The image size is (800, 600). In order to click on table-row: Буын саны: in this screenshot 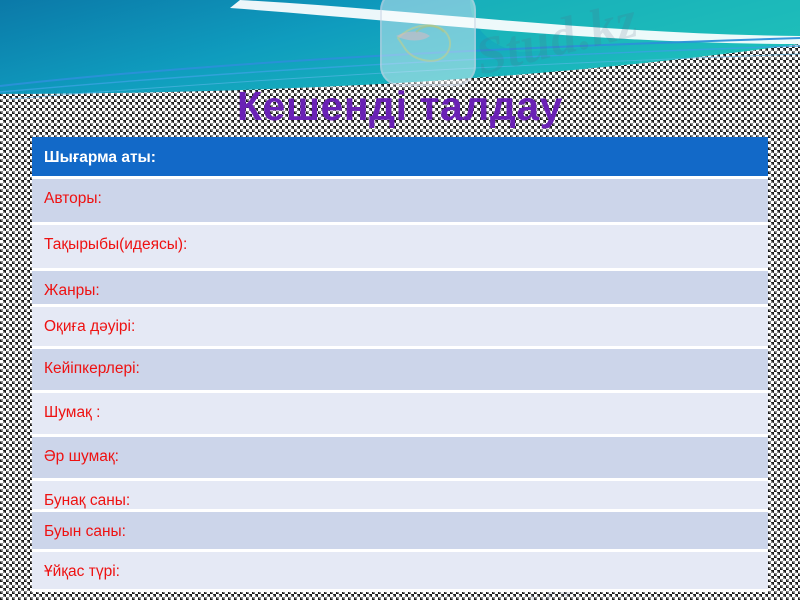, I will do `click(400, 532)`.